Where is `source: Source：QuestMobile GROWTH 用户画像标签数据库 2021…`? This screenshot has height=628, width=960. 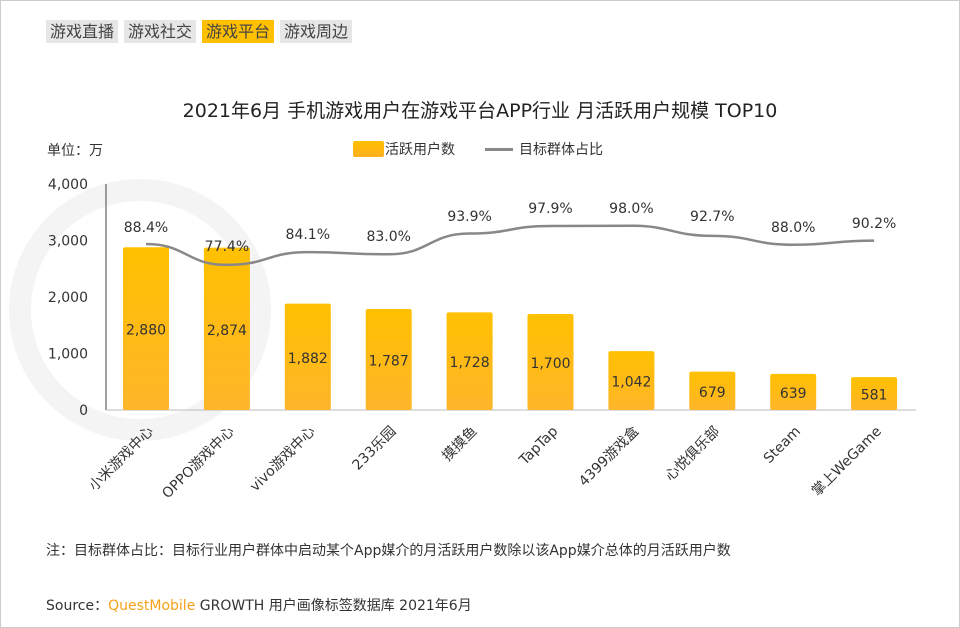
source: Source：QuestMobile GROWTH 用户画像标签数据库 2021… is located at coordinates (259, 605).